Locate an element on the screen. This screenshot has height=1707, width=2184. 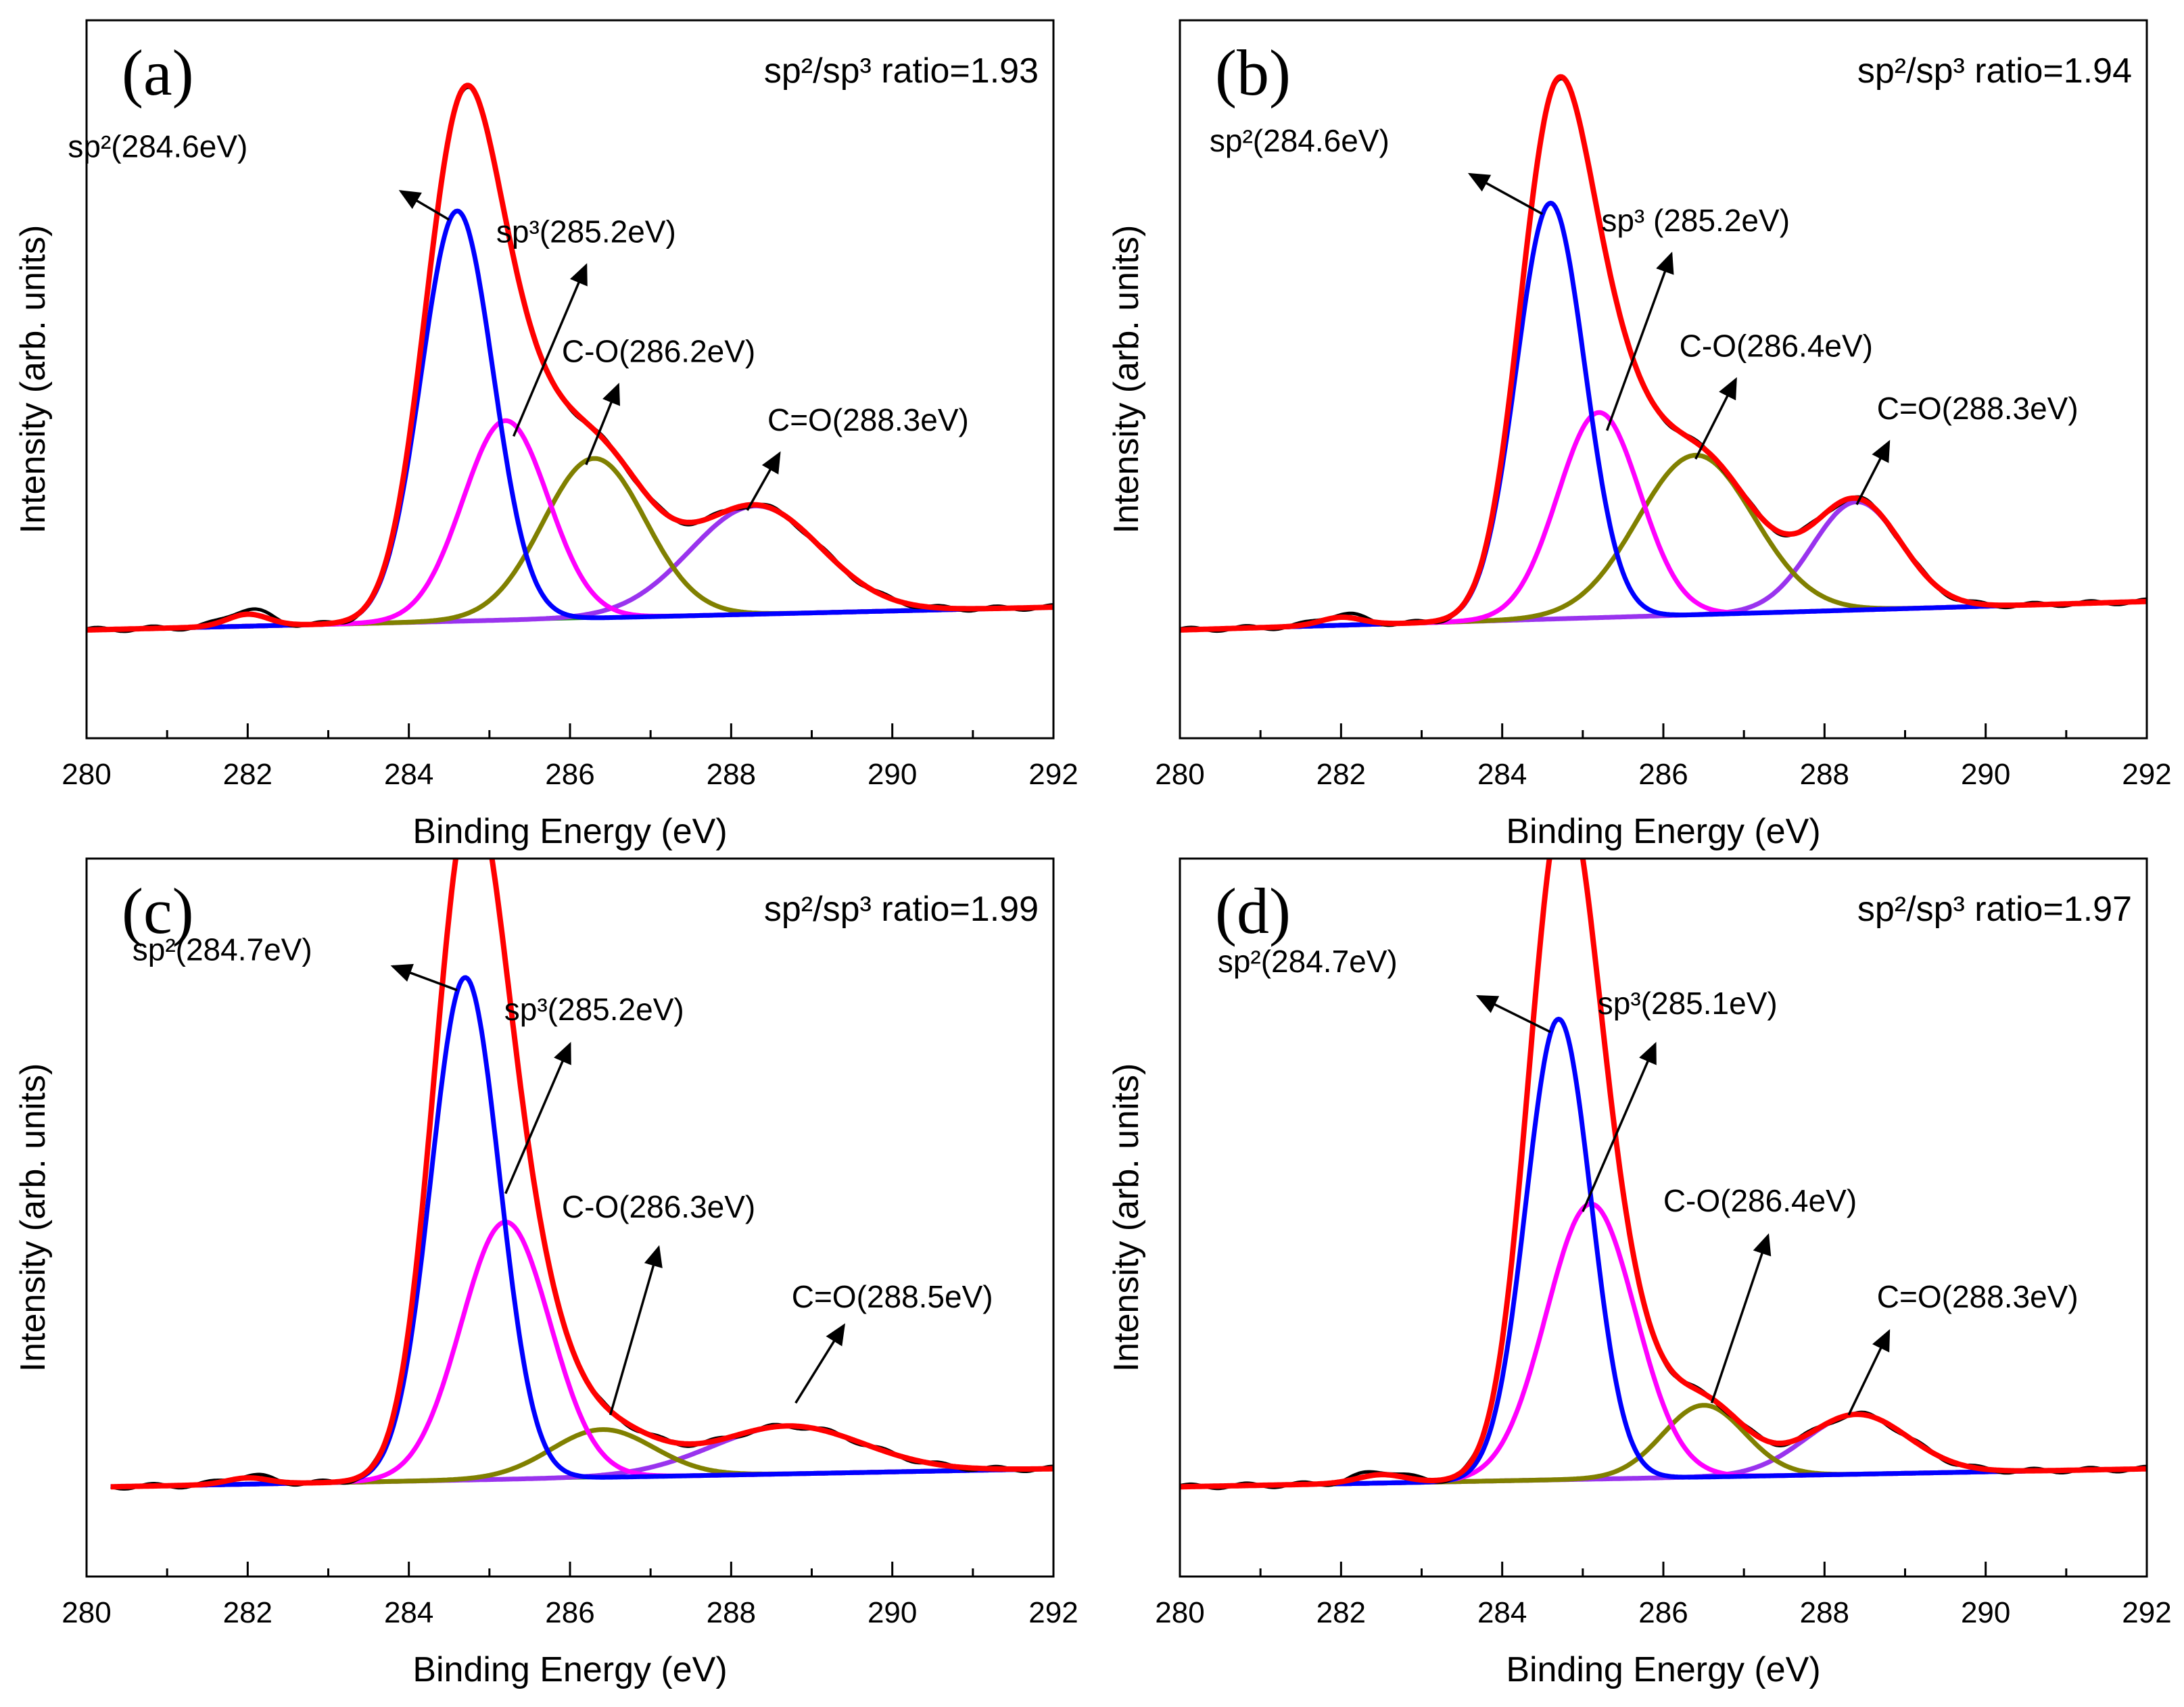
plot-area-b is located at coordinates (1663, 354).